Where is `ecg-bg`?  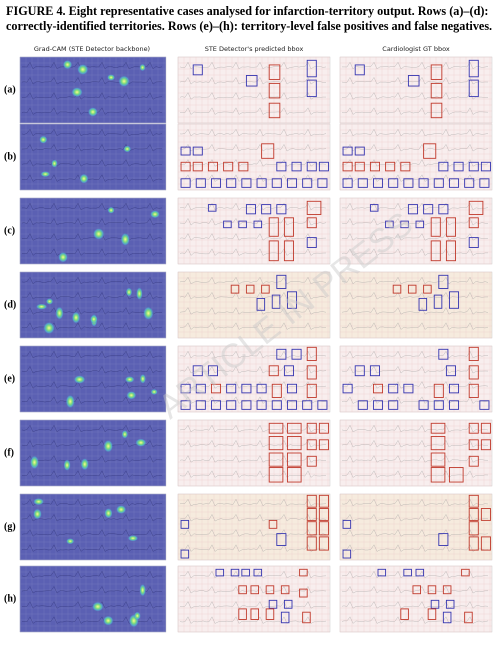
ecg-bg is located at coordinates (254, 231).